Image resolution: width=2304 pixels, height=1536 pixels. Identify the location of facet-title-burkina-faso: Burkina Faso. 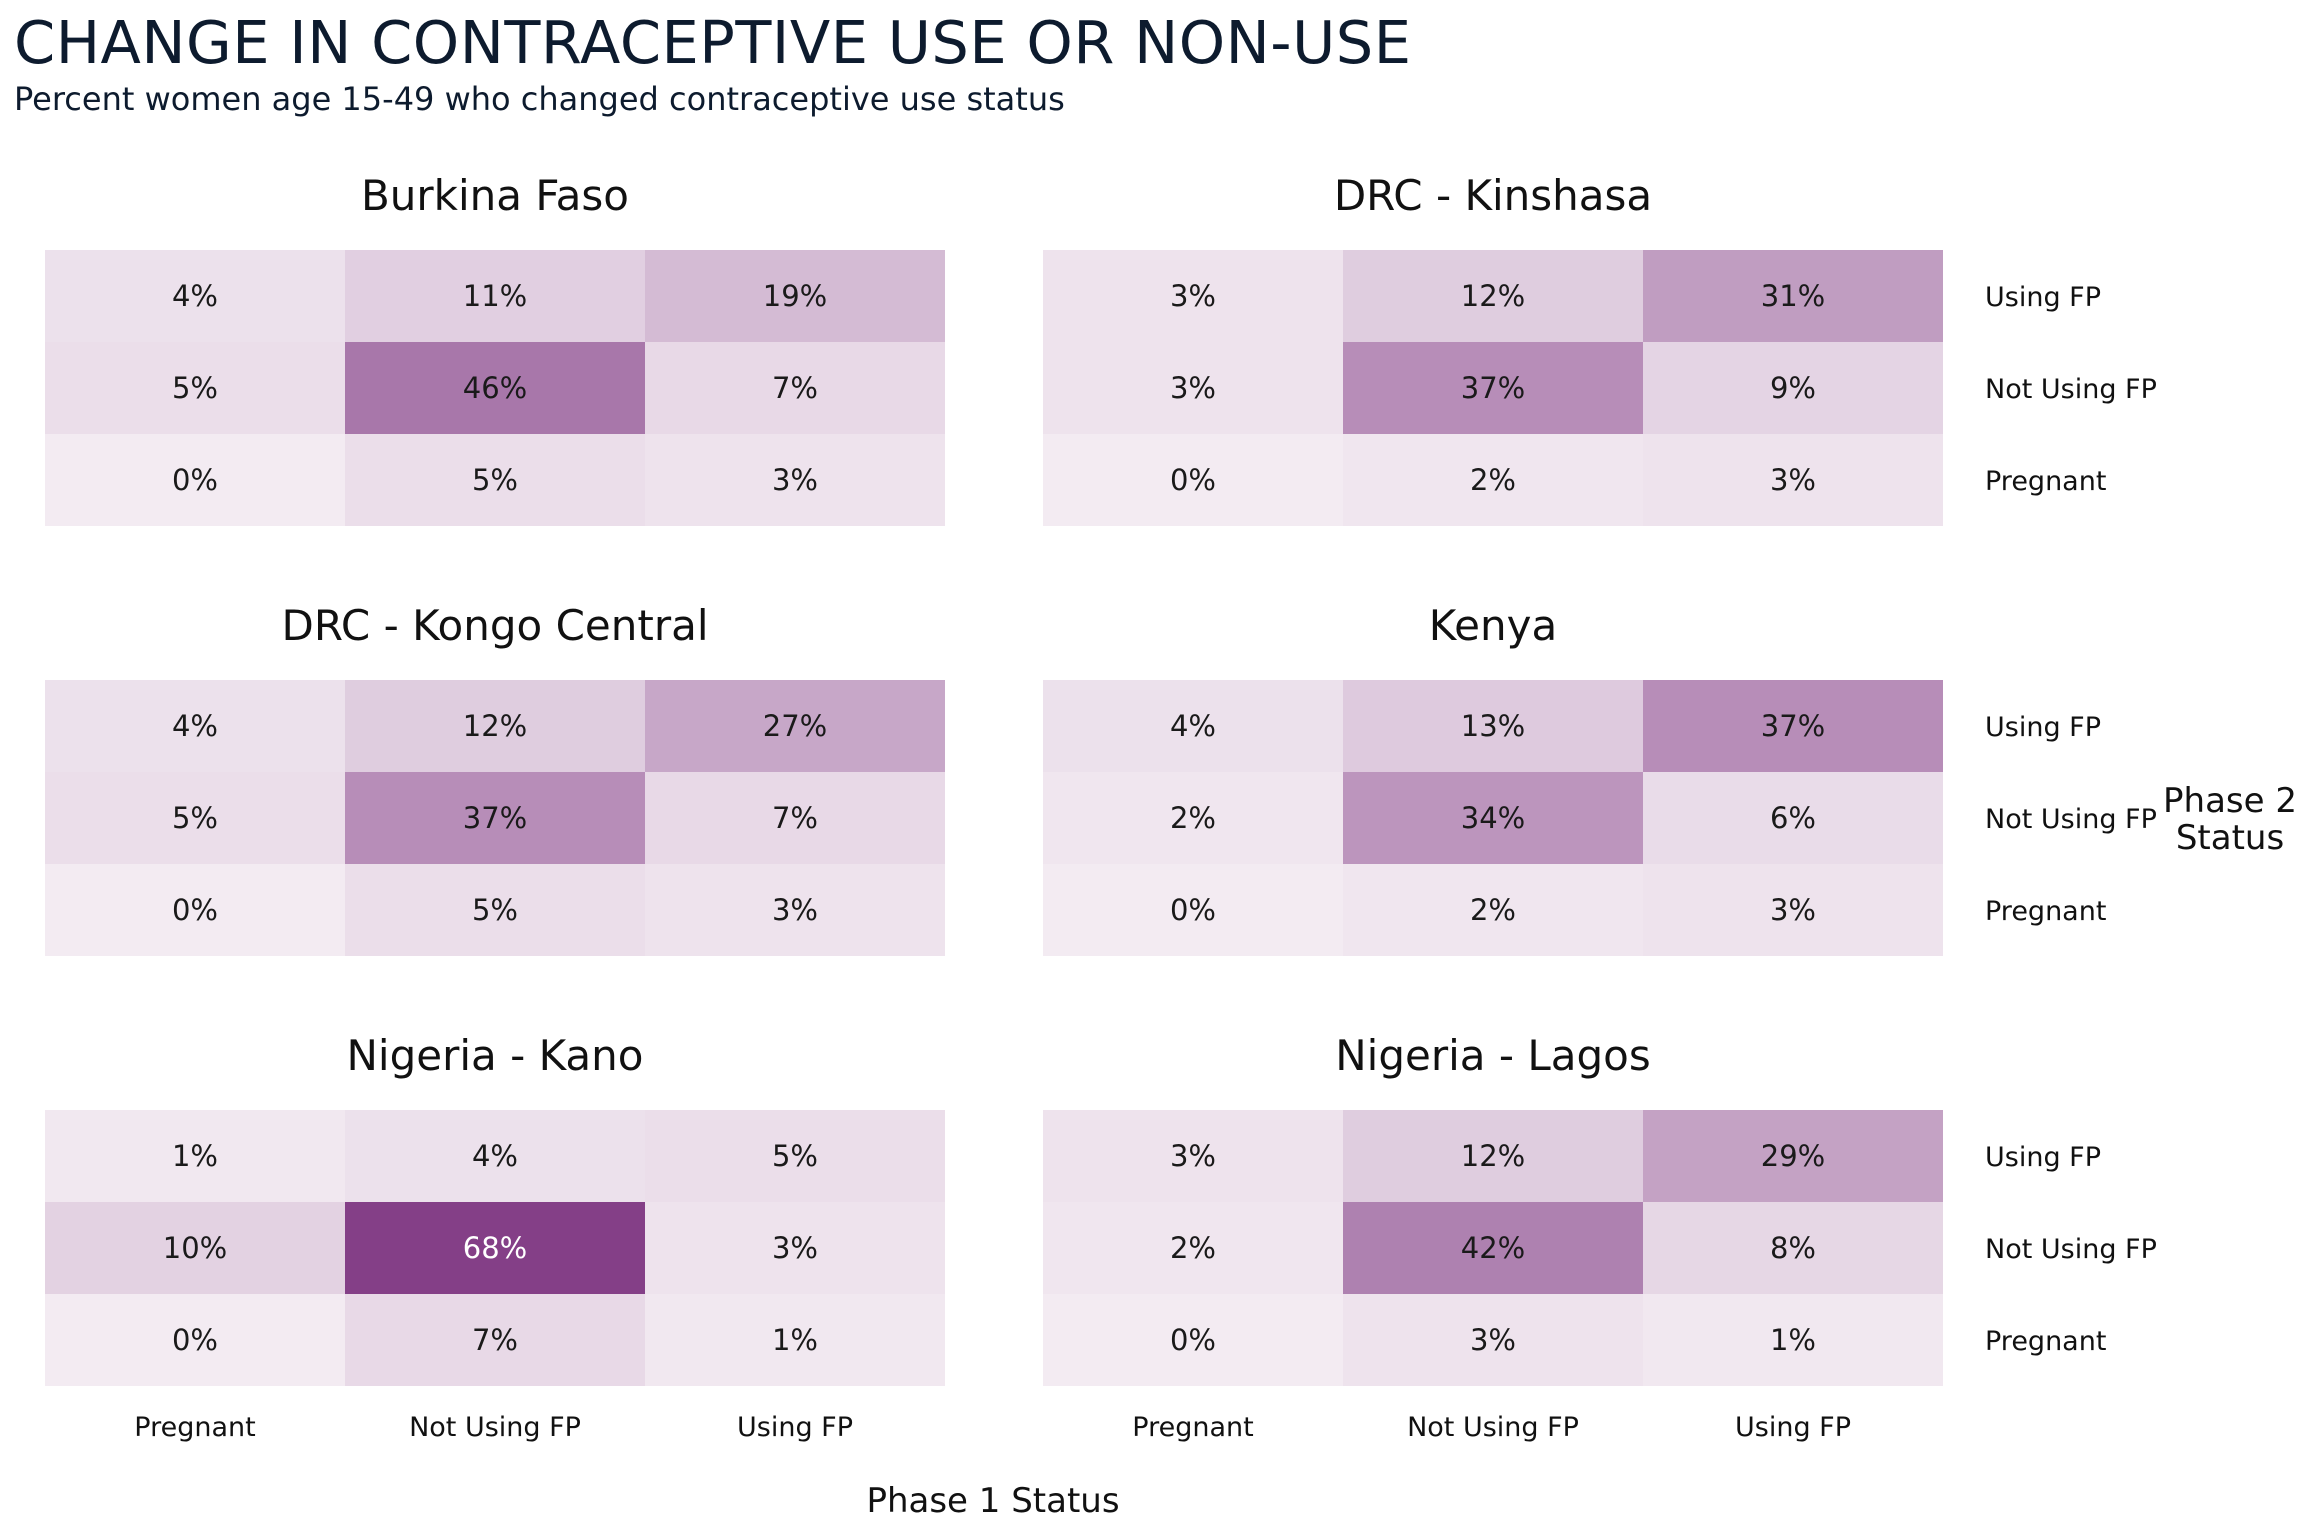
(495, 195).